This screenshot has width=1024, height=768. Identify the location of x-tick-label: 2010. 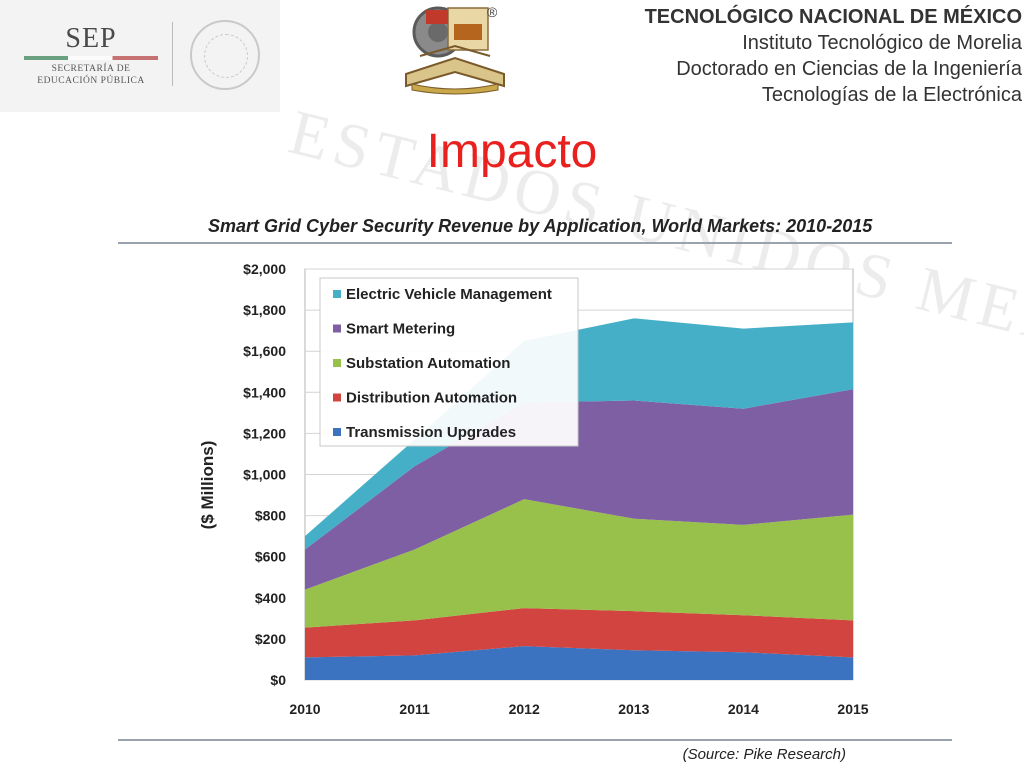
(304, 709).